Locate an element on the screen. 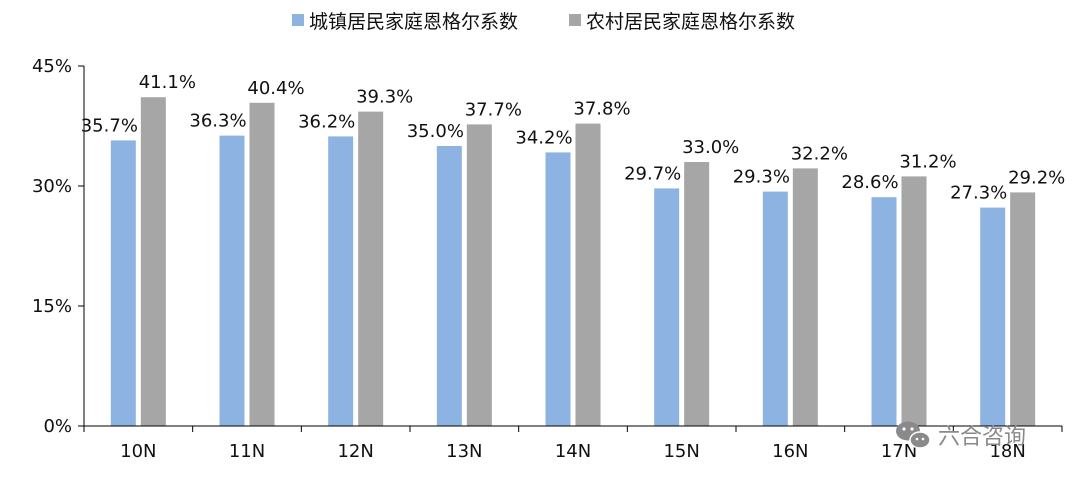  data-label-urban: 28.6% is located at coordinates (869, 182).